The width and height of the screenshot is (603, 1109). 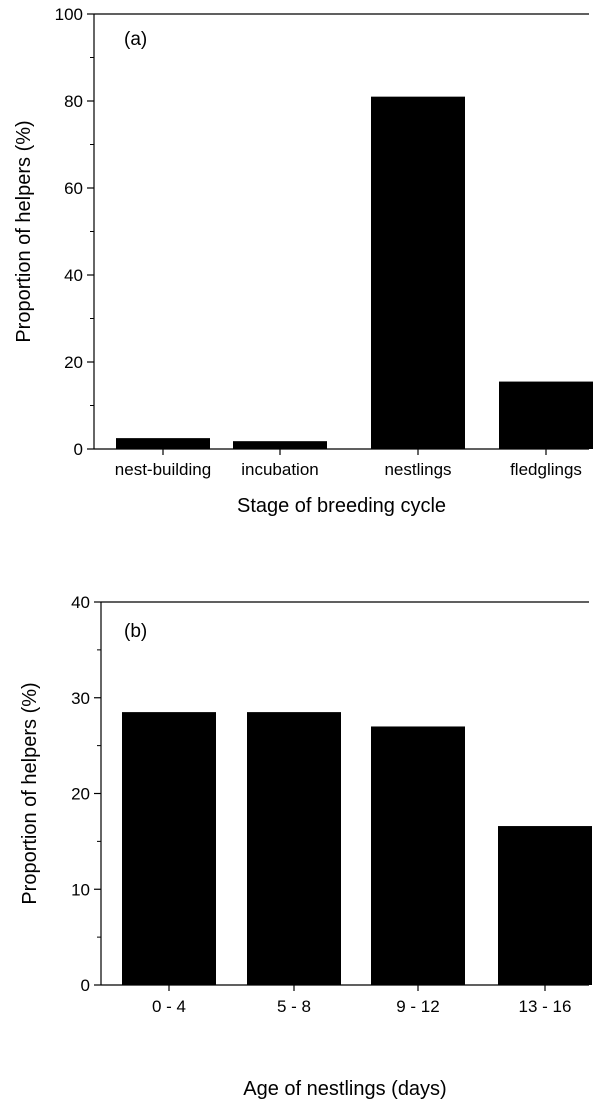 What do you see at coordinates (163, 469) in the screenshot?
I see `x-tick-label: nest-building` at bounding box center [163, 469].